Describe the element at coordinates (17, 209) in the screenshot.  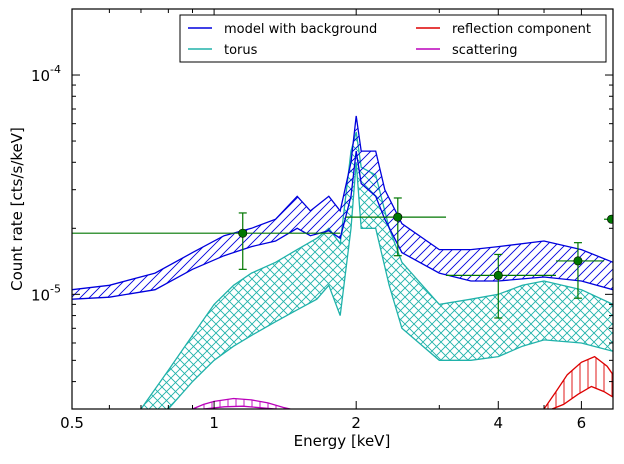
I see `y-axis-title: Count rate [cts/s/keV]` at that location.